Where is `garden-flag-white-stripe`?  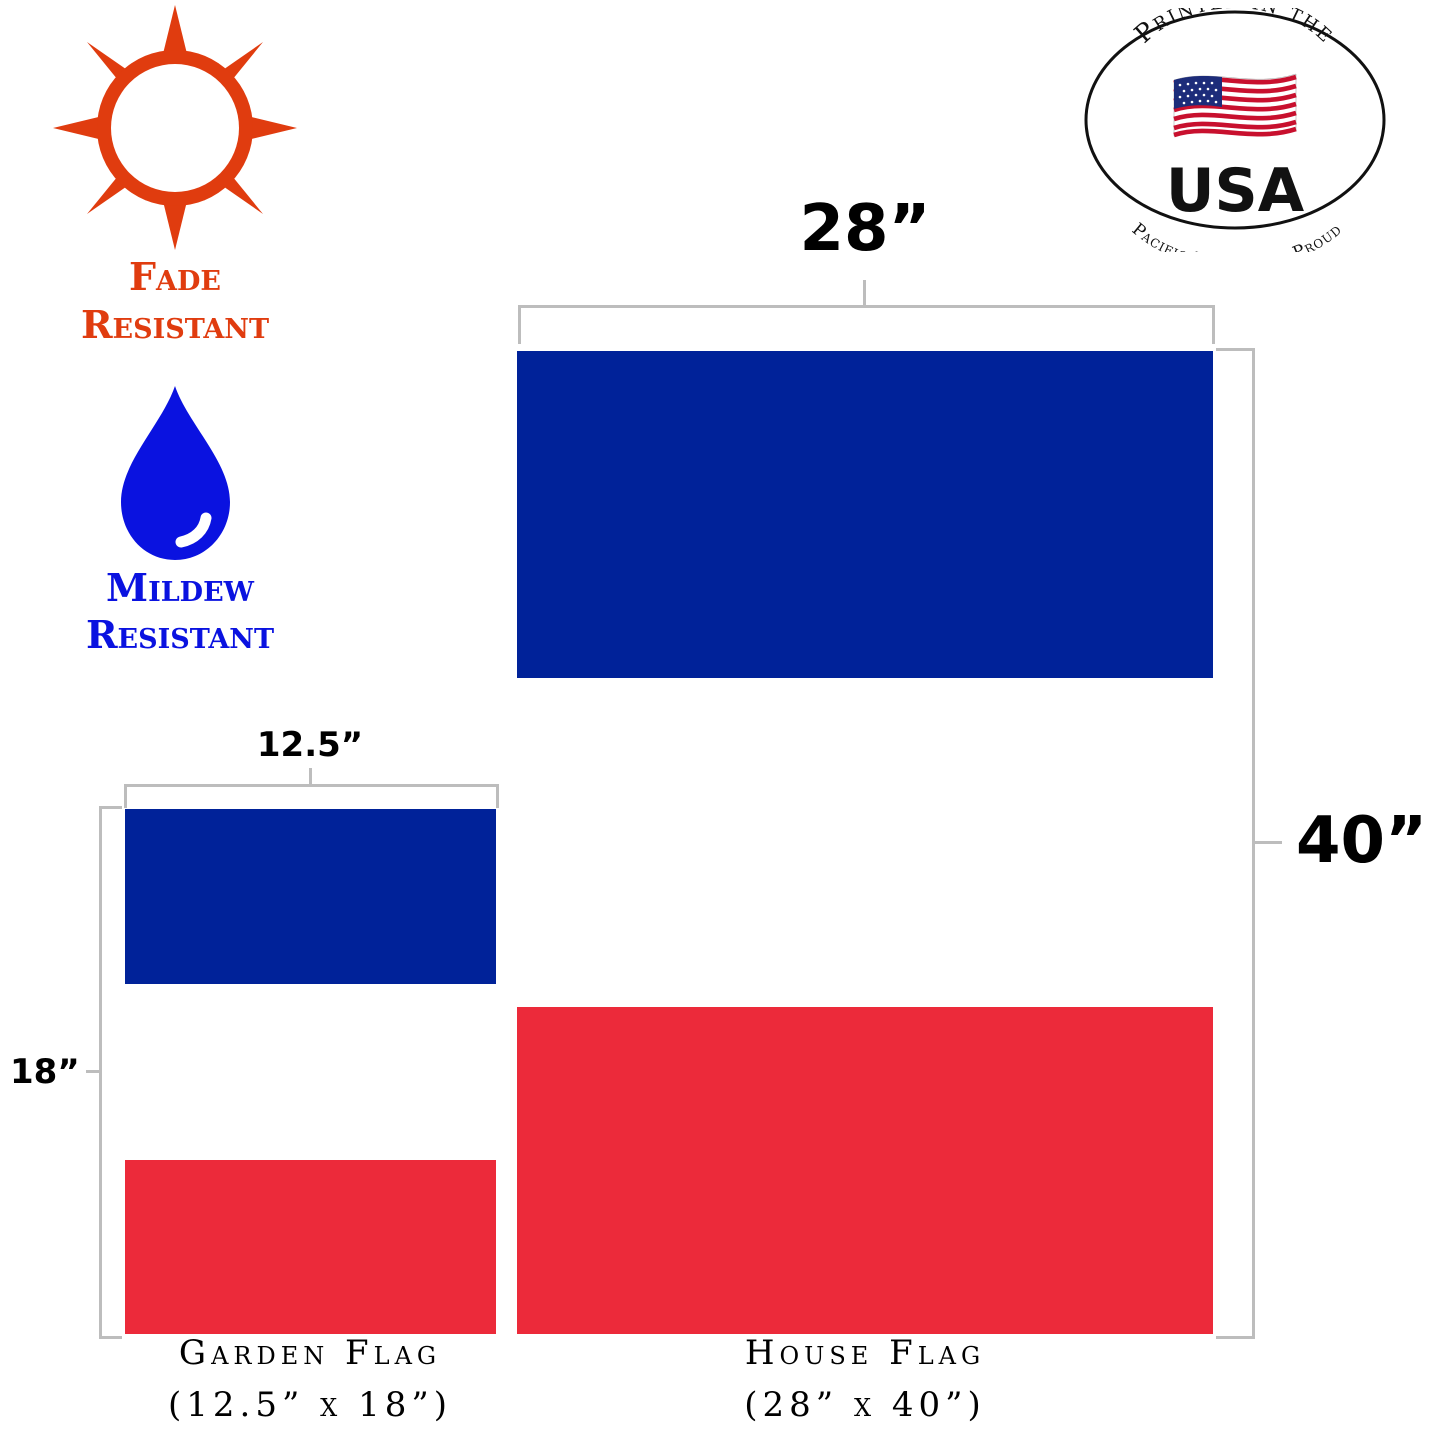 garden-flag-white-stripe is located at coordinates (310, 1072).